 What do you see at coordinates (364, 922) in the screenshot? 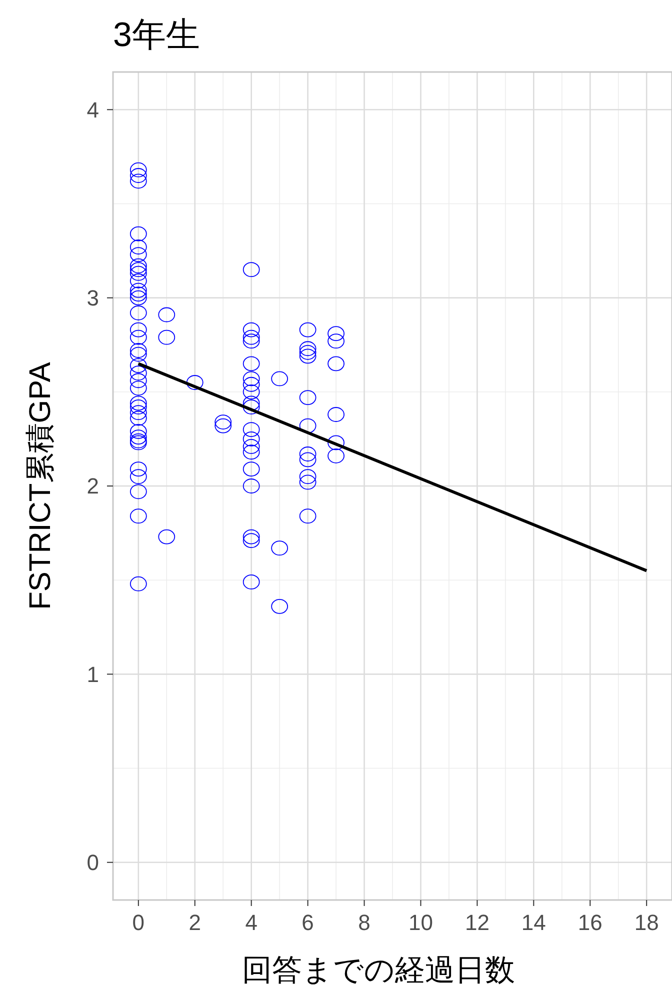
I see `x-tick-label: 8` at bounding box center [364, 922].